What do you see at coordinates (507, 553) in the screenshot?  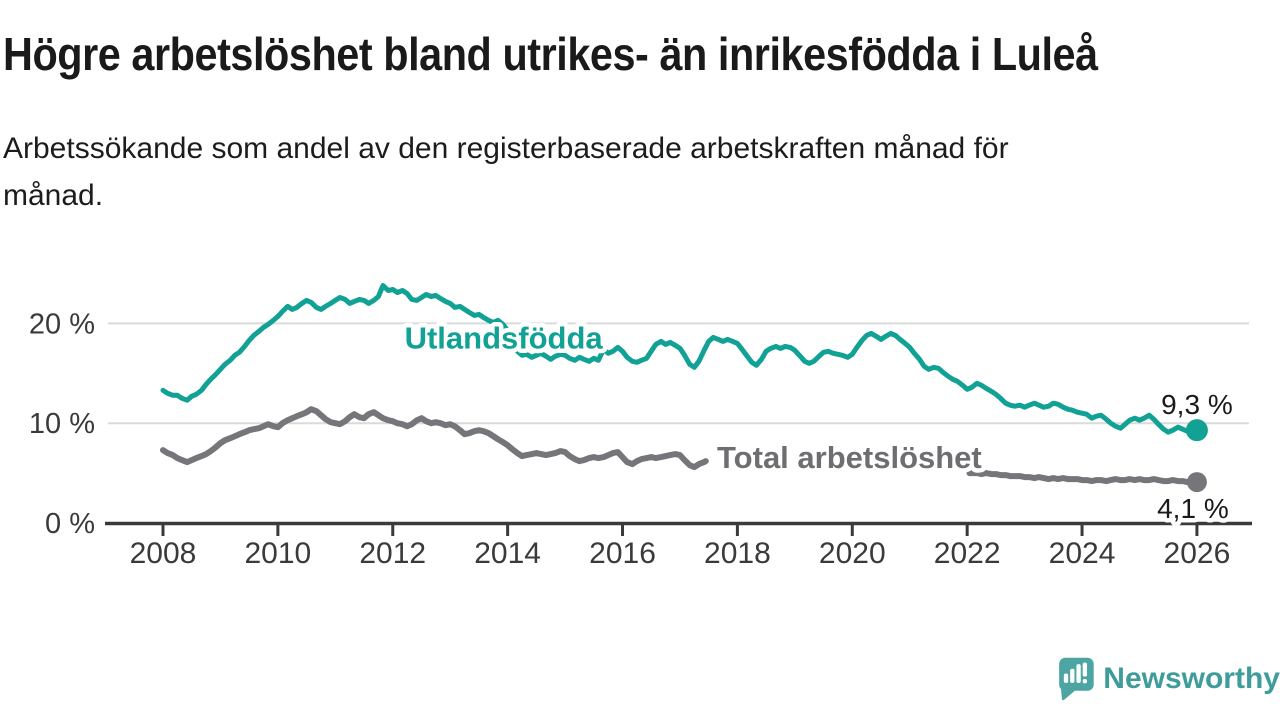 I see `x-tick-label-2014: 2014` at bounding box center [507, 553].